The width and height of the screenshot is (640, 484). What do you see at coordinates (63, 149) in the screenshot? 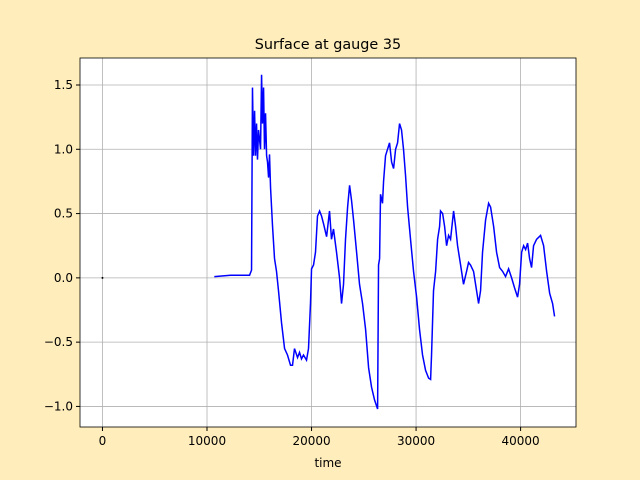
I see `y-tick-label: 1.0` at bounding box center [63, 149].